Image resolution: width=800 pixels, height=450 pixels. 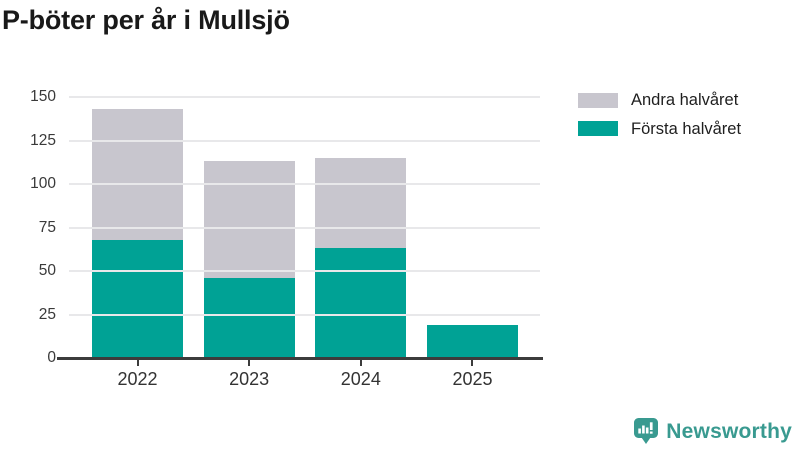 I want to click on newsworthy-logo: Newsworthy, so click(x=713, y=431).